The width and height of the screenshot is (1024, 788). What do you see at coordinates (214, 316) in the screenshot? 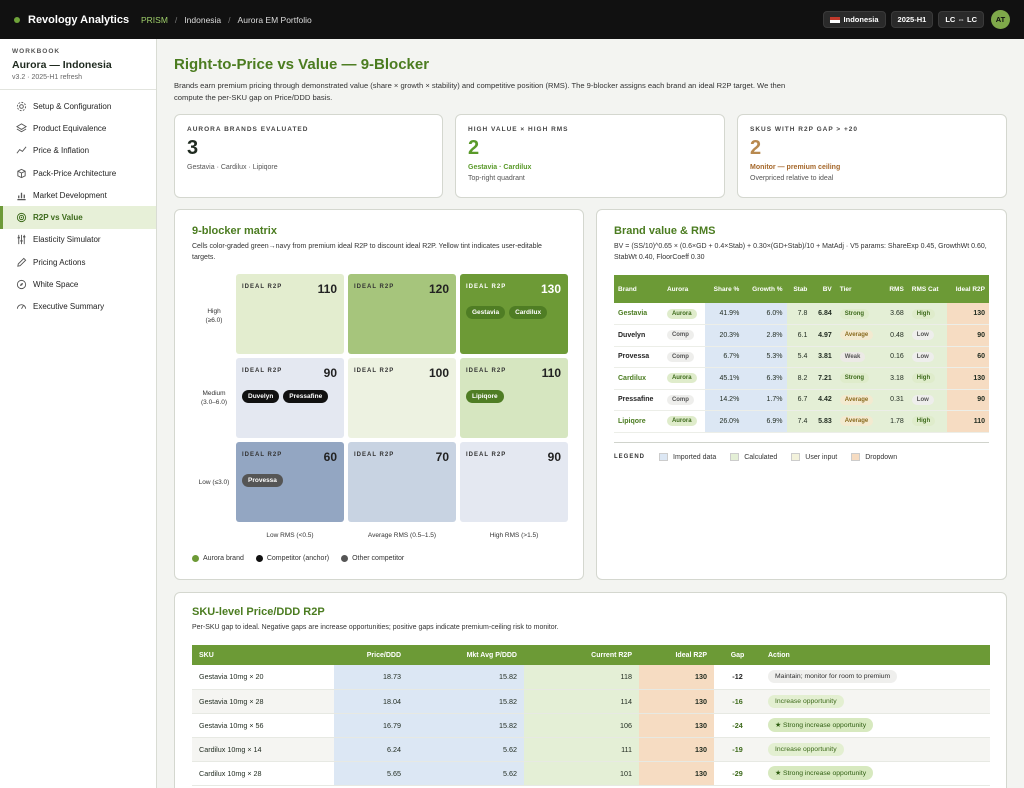
I see `matrix-row-label: High (≥6.0)` at bounding box center [214, 316].